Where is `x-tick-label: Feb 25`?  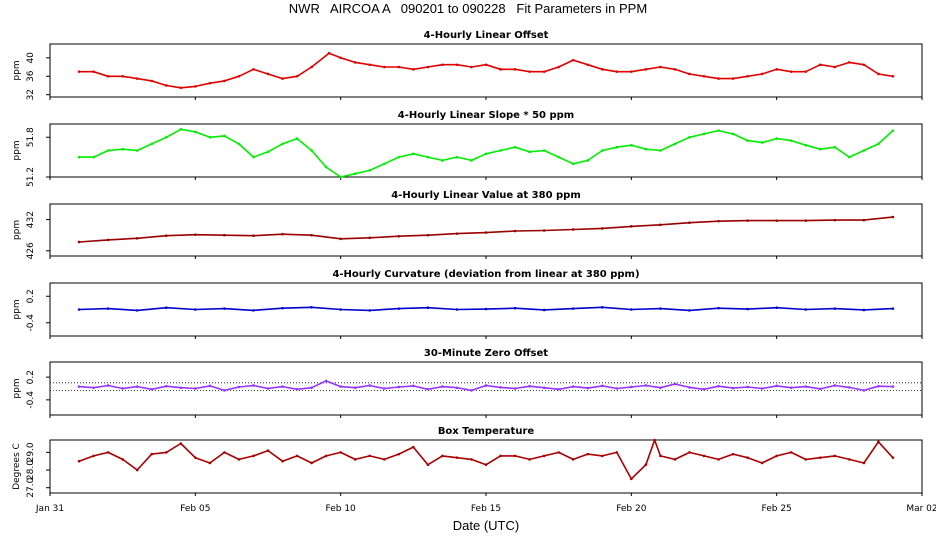 x-tick-label: Feb 25 is located at coordinates (777, 509).